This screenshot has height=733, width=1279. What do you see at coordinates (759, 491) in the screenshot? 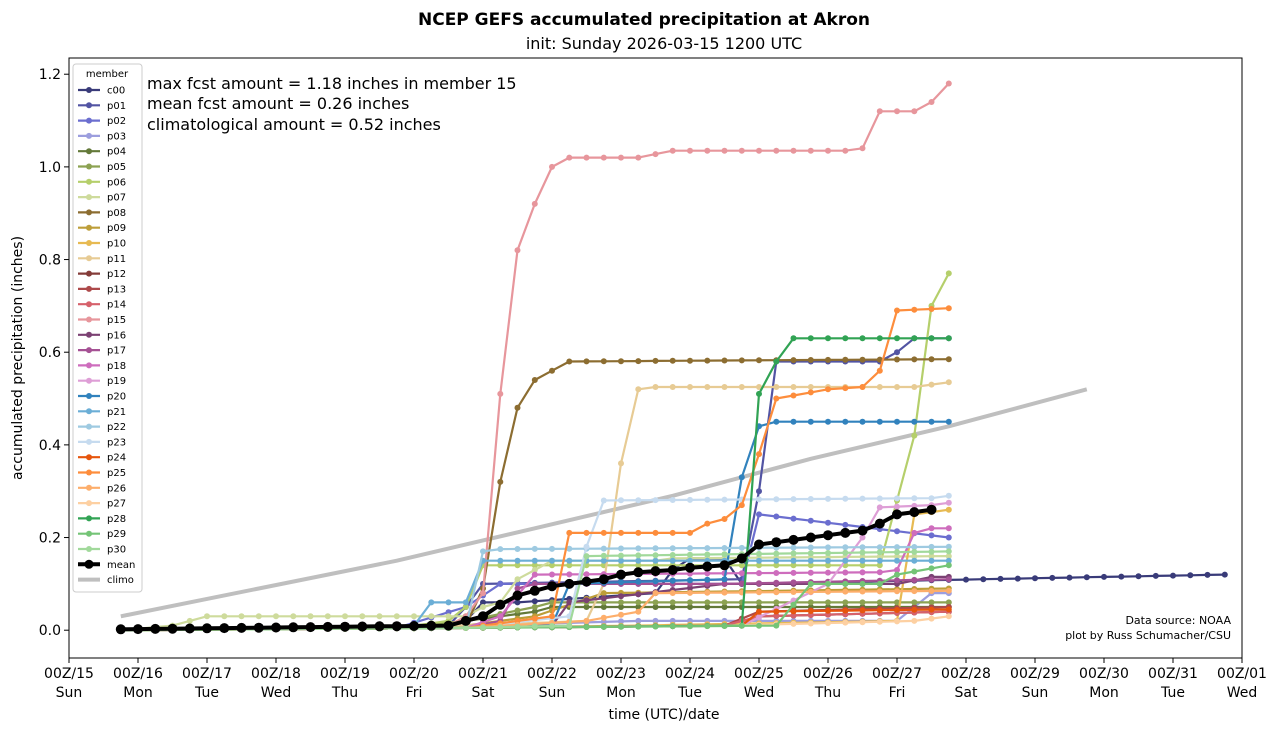
I see `data-point-p01` at bounding box center [759, 491].